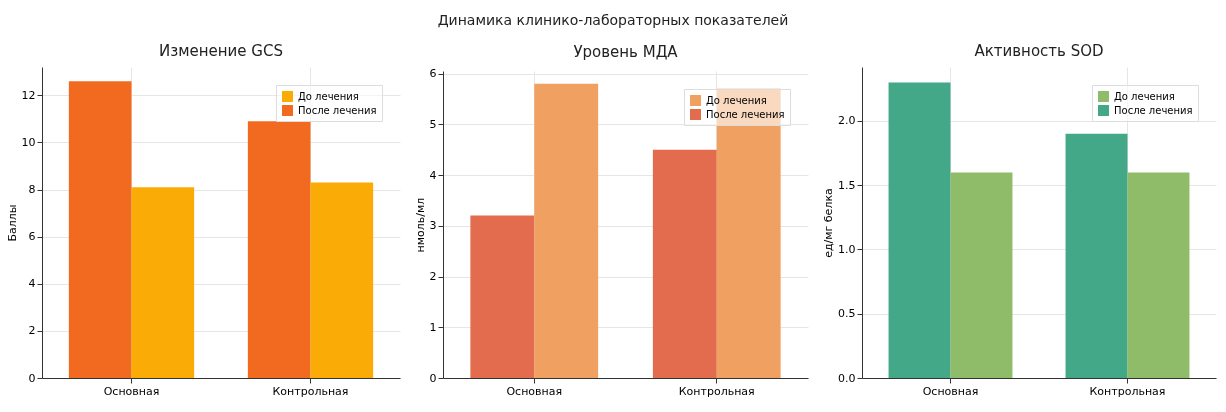 Image resolution: width=1226 pixels, height=412 pixels. What do you see at coordinates (221, 51) in the screenshot?
I see `chart-title: Изменение GCS` at bounding box center [221, 51].